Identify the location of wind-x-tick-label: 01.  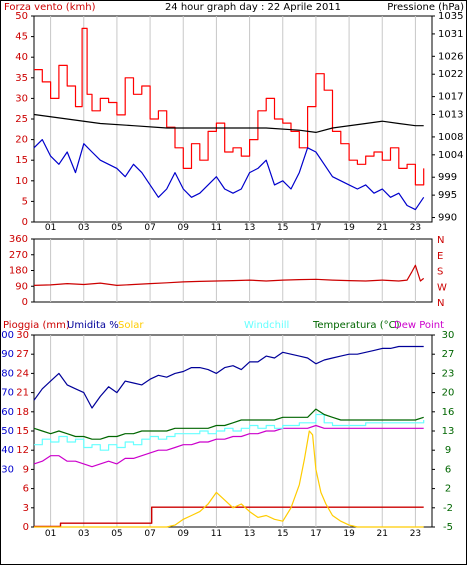
(50, 228).